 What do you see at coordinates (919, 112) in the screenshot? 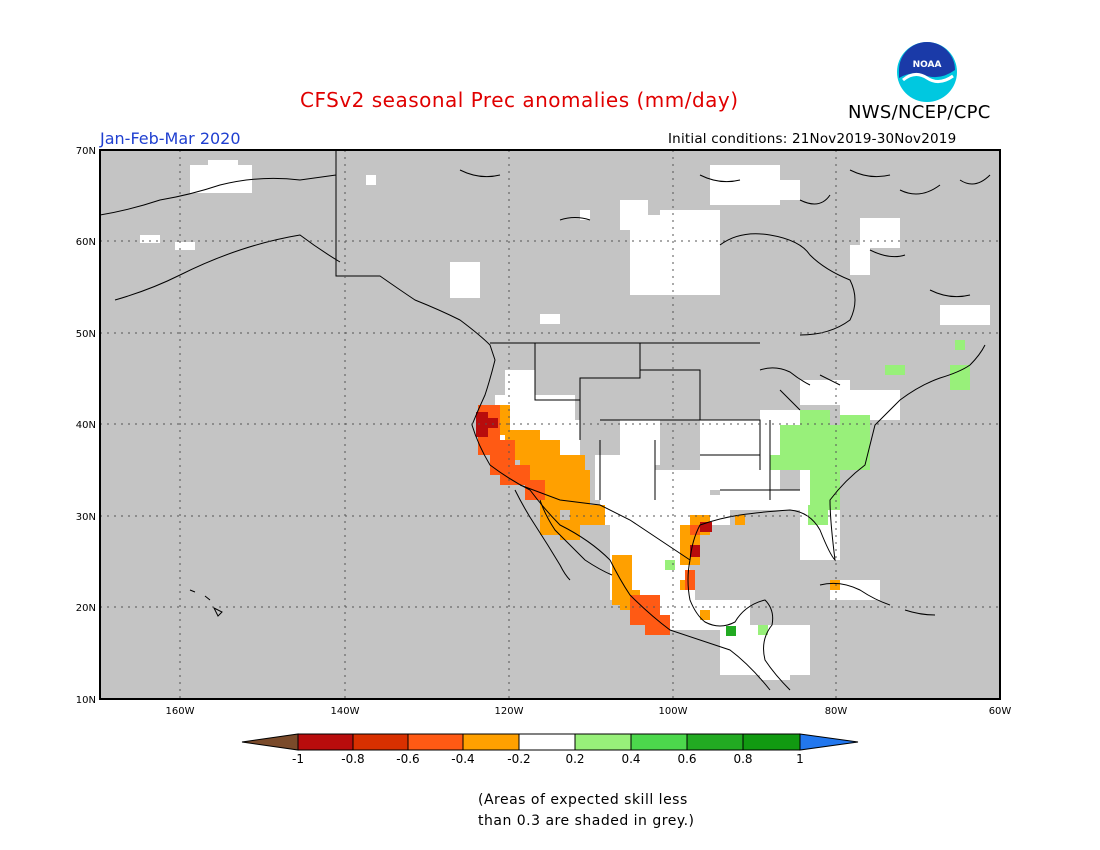
I see `organization-label: NWS/NCEP/CPC` at bounding box center [919, 112].